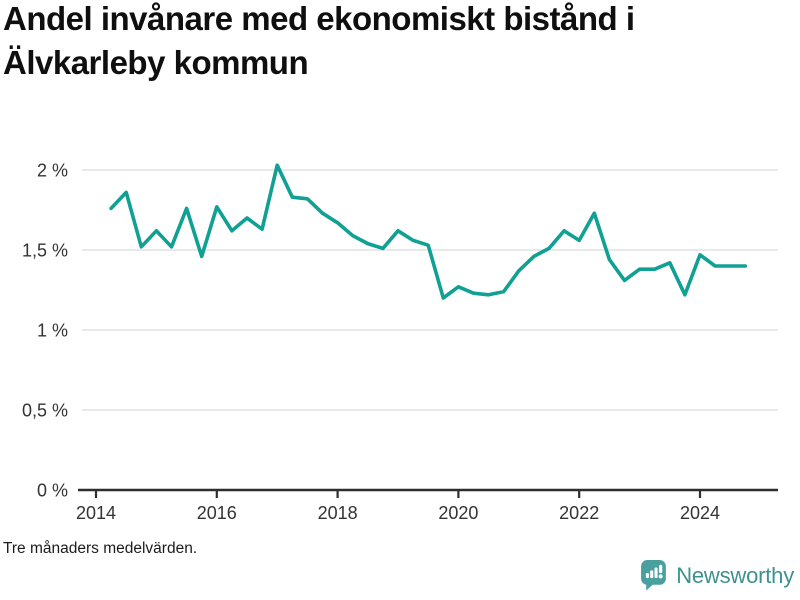 Image resolution: width=800 pixels, height=600 pixels. I want to click on x-tick-label: 2016, so click(217, 513).